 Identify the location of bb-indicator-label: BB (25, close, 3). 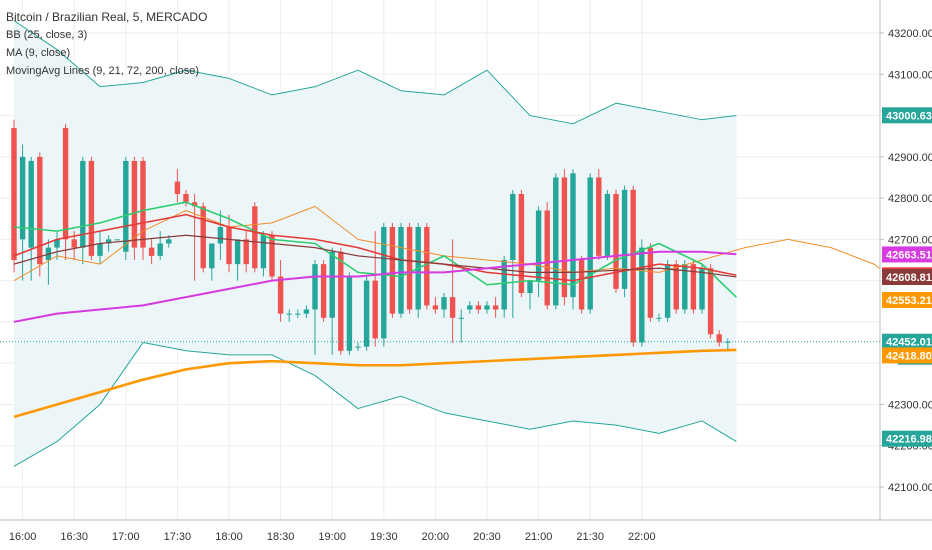
(47, 35).